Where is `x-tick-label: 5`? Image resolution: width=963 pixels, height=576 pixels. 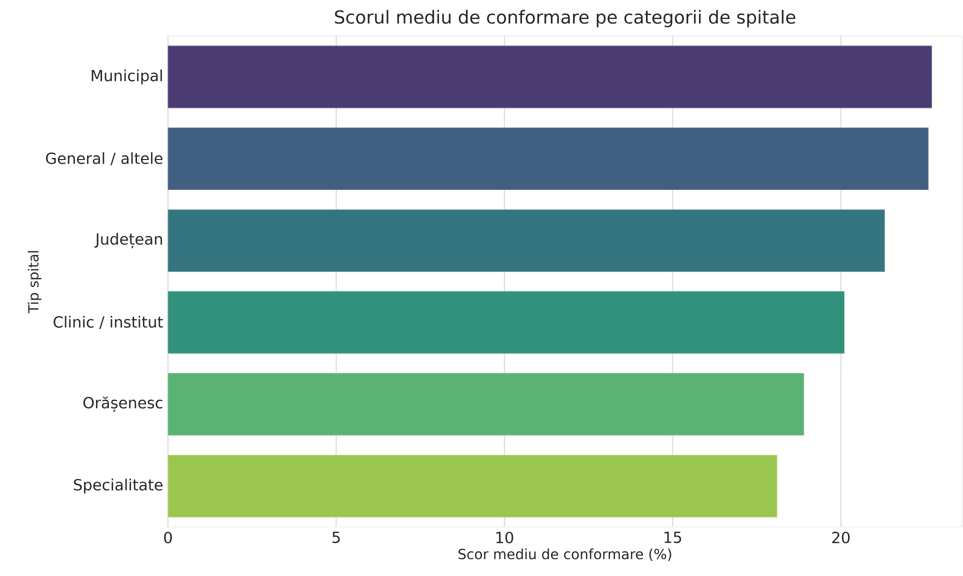
x-tick-label: 5 is located at coordinates (336, 538).